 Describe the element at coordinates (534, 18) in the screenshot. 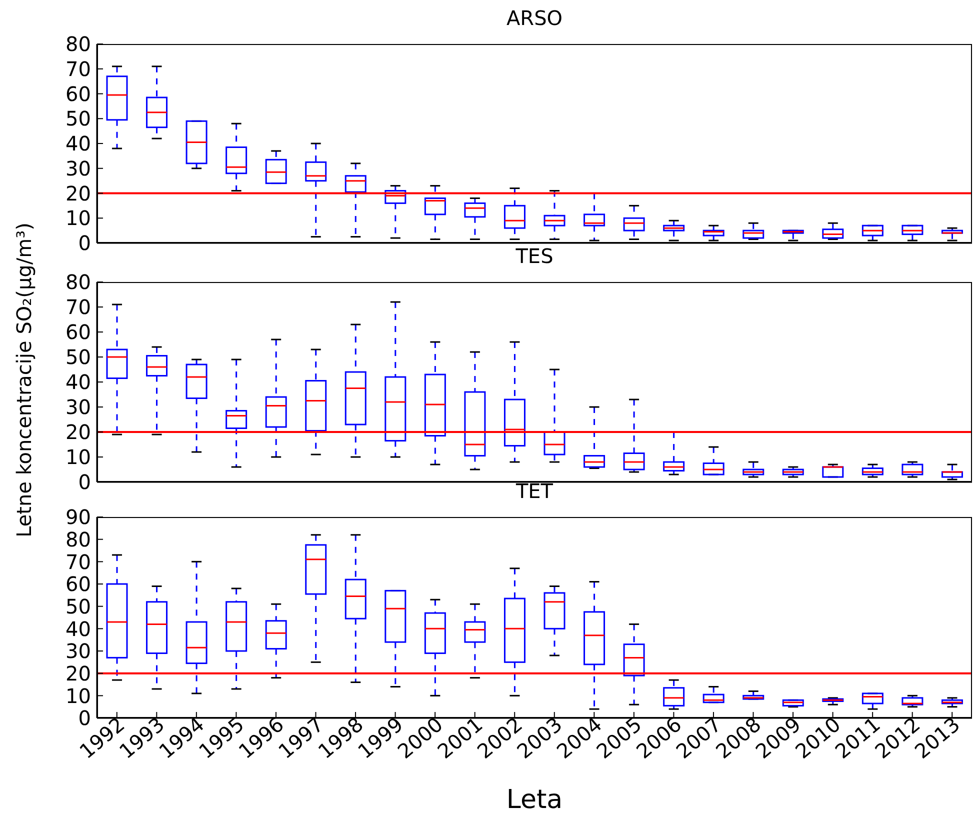

I see `chart-title: ARSO` at that location.